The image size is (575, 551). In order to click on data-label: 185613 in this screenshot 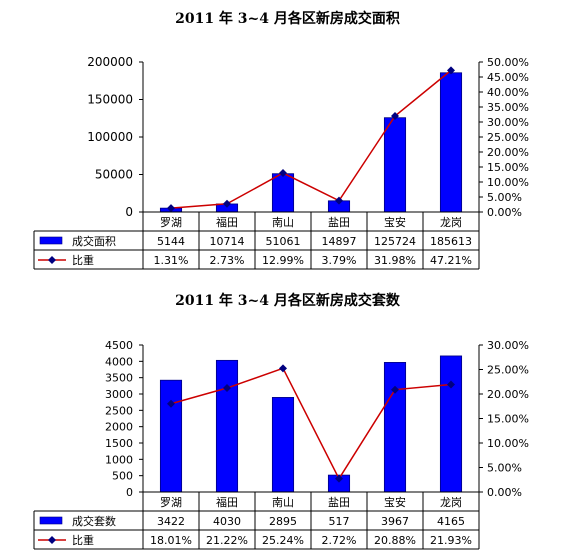, I will do `click(451, 241)`.